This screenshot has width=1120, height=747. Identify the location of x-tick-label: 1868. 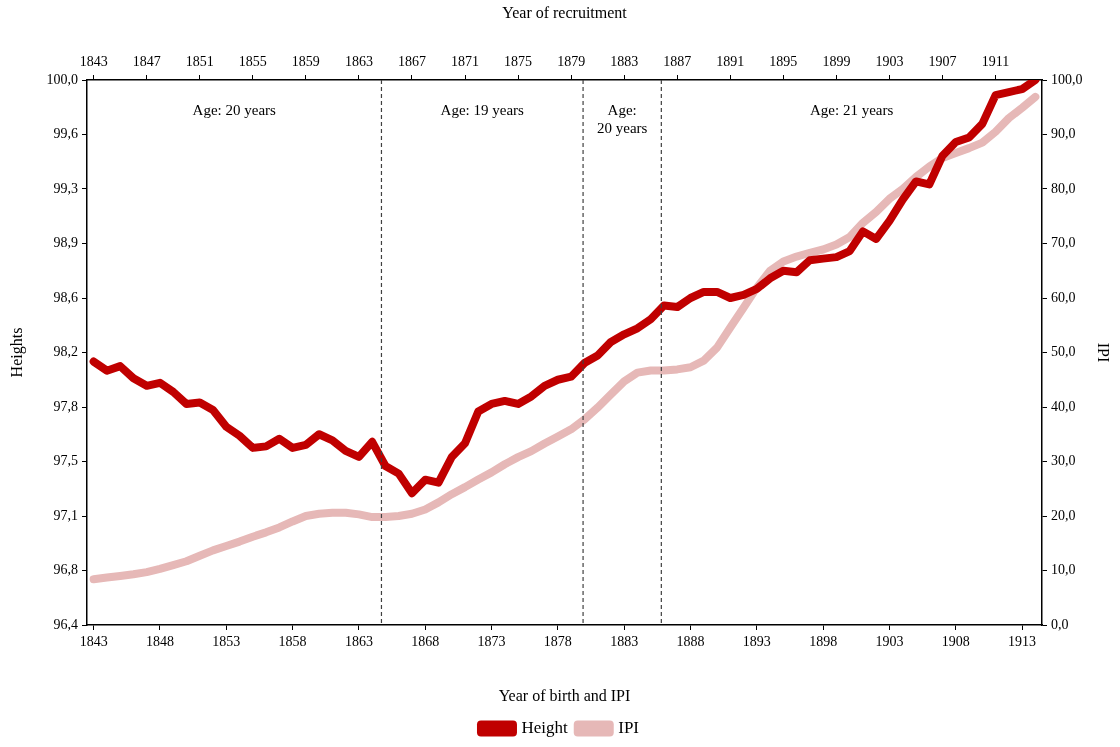
(425, 642).